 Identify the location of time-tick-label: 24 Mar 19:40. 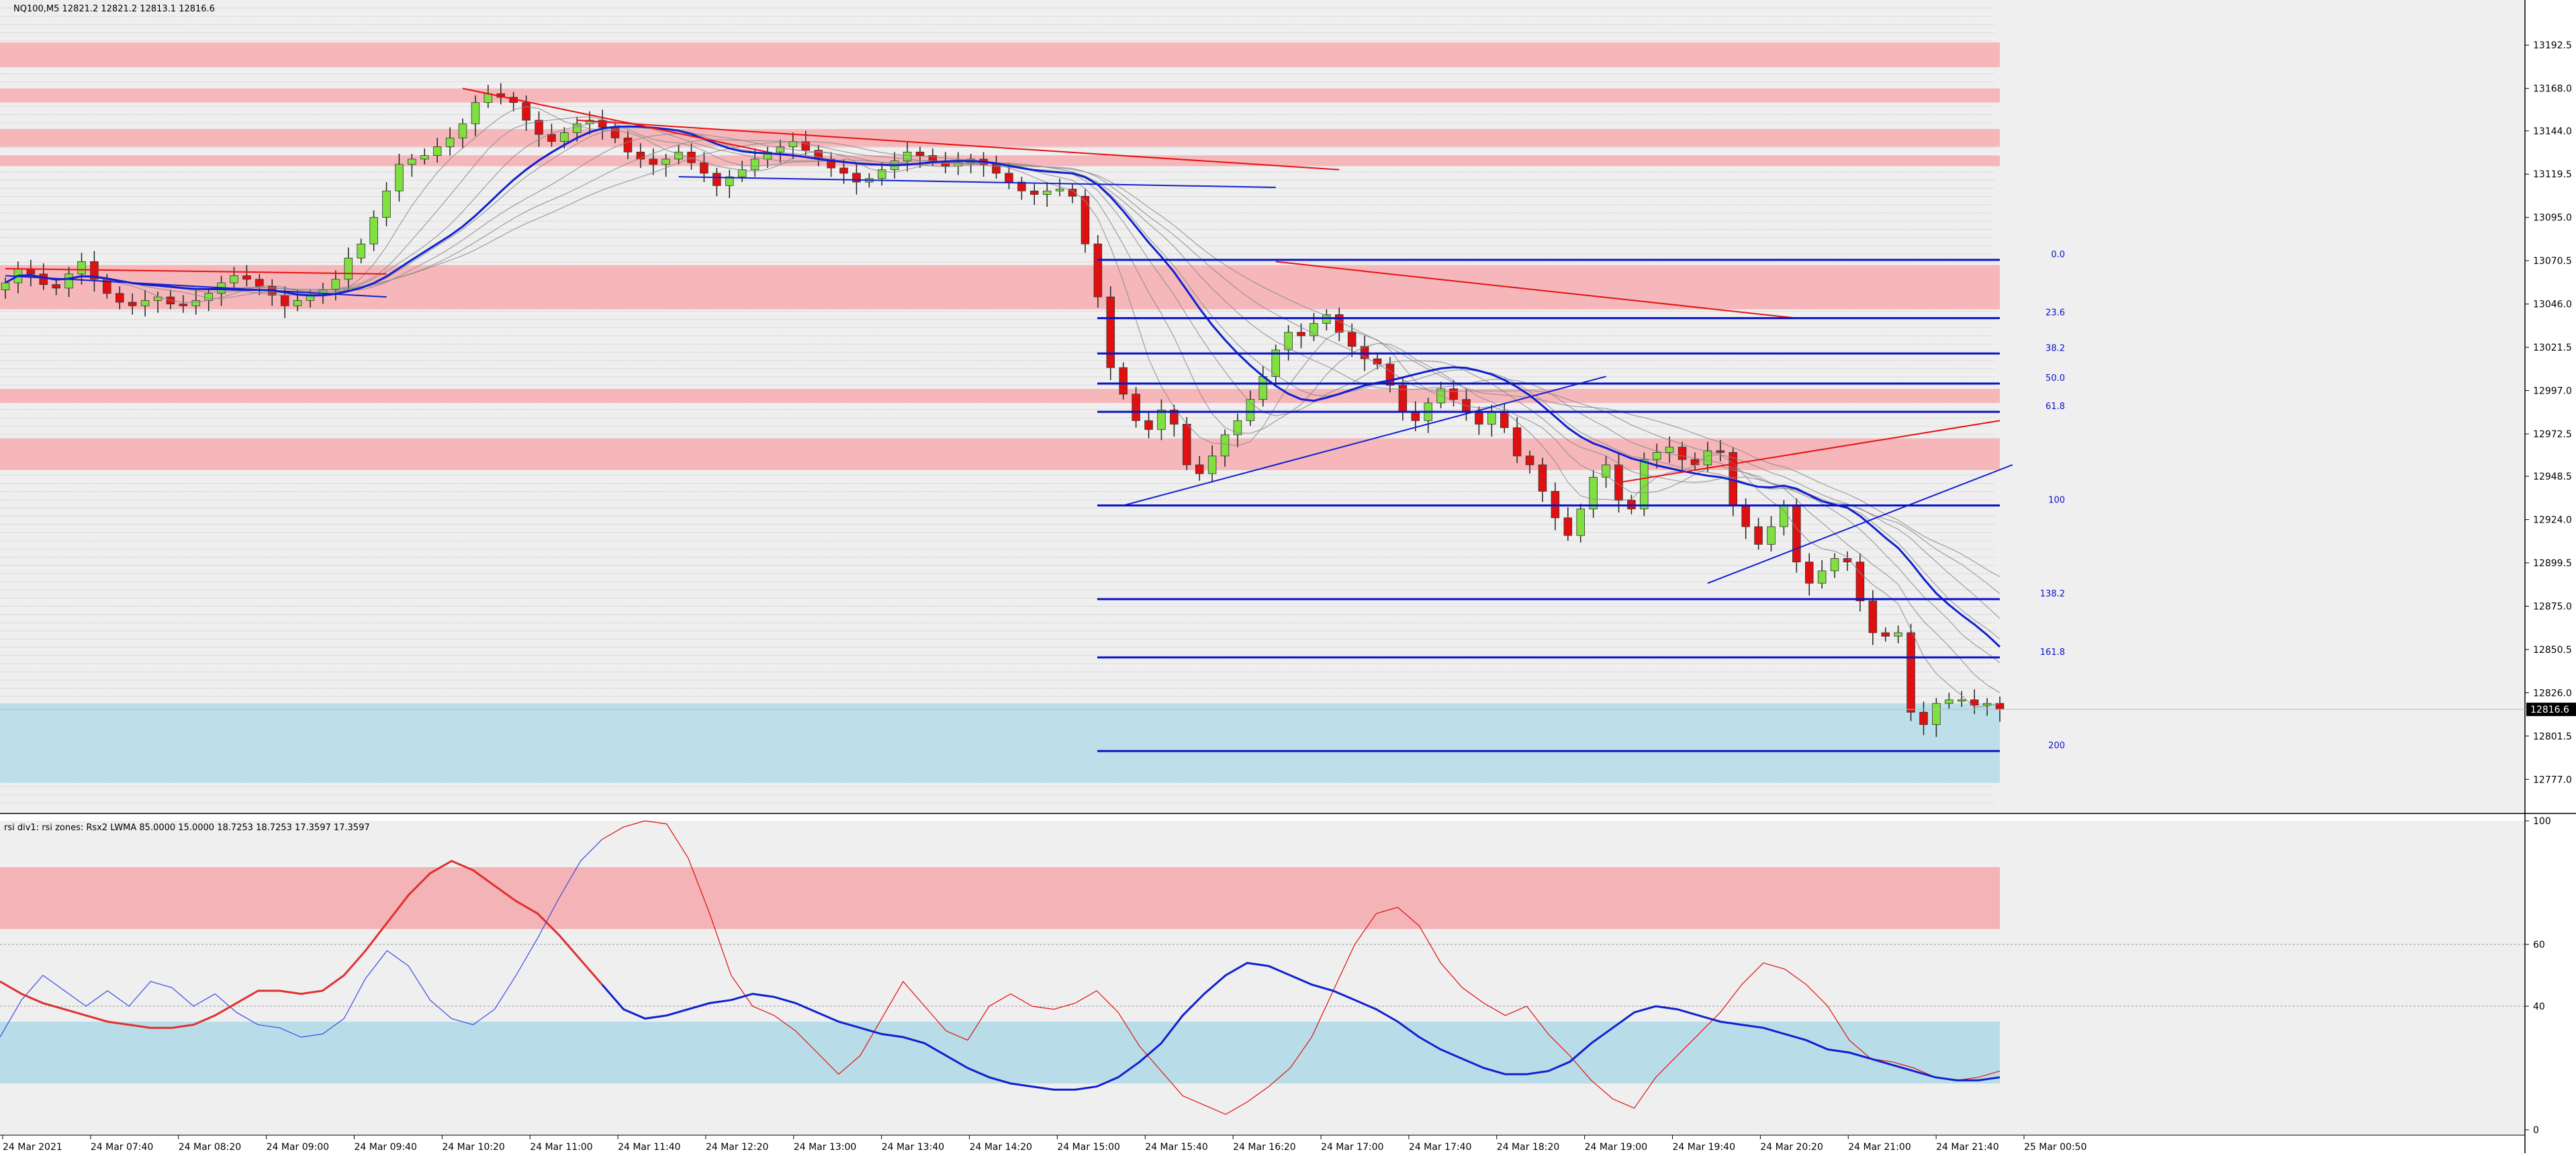
(1704, 1147).